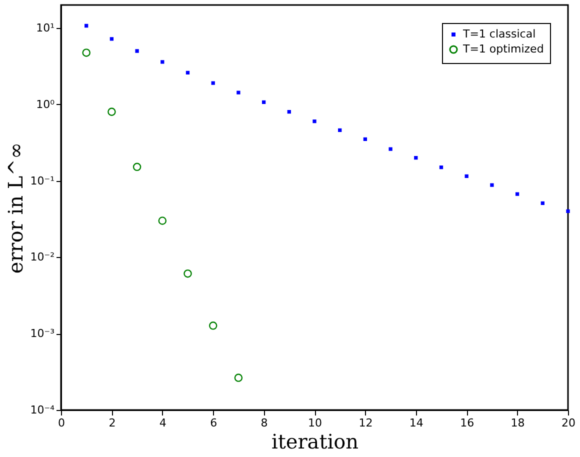 This screenshot has width=580, height=457. Describe the element at coordinates (315, 423) in the screenshot. I see `x-tick-label: 10` at that location.